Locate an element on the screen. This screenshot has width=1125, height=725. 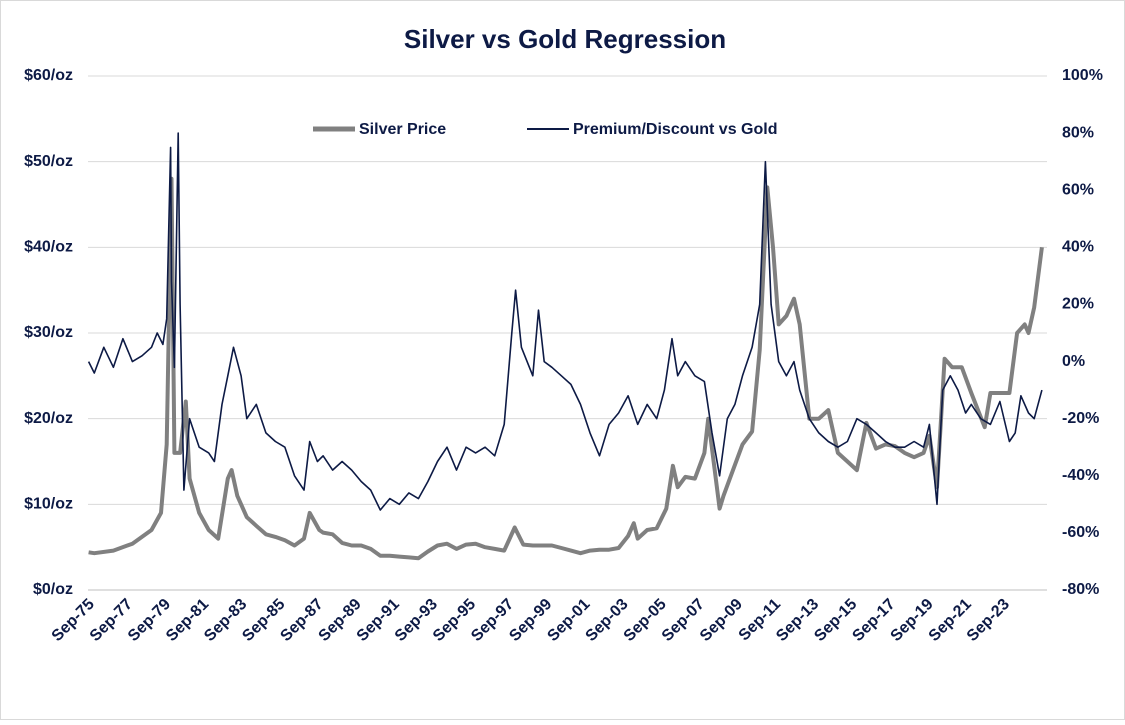
y-tick-label: $50/oz is located at coordinates (48, 161).